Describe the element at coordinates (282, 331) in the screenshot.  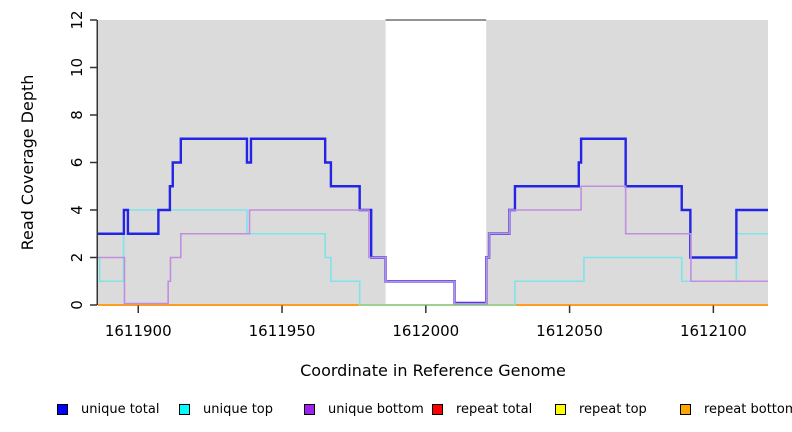
I see `x-tick-label: 1611950` at that location.